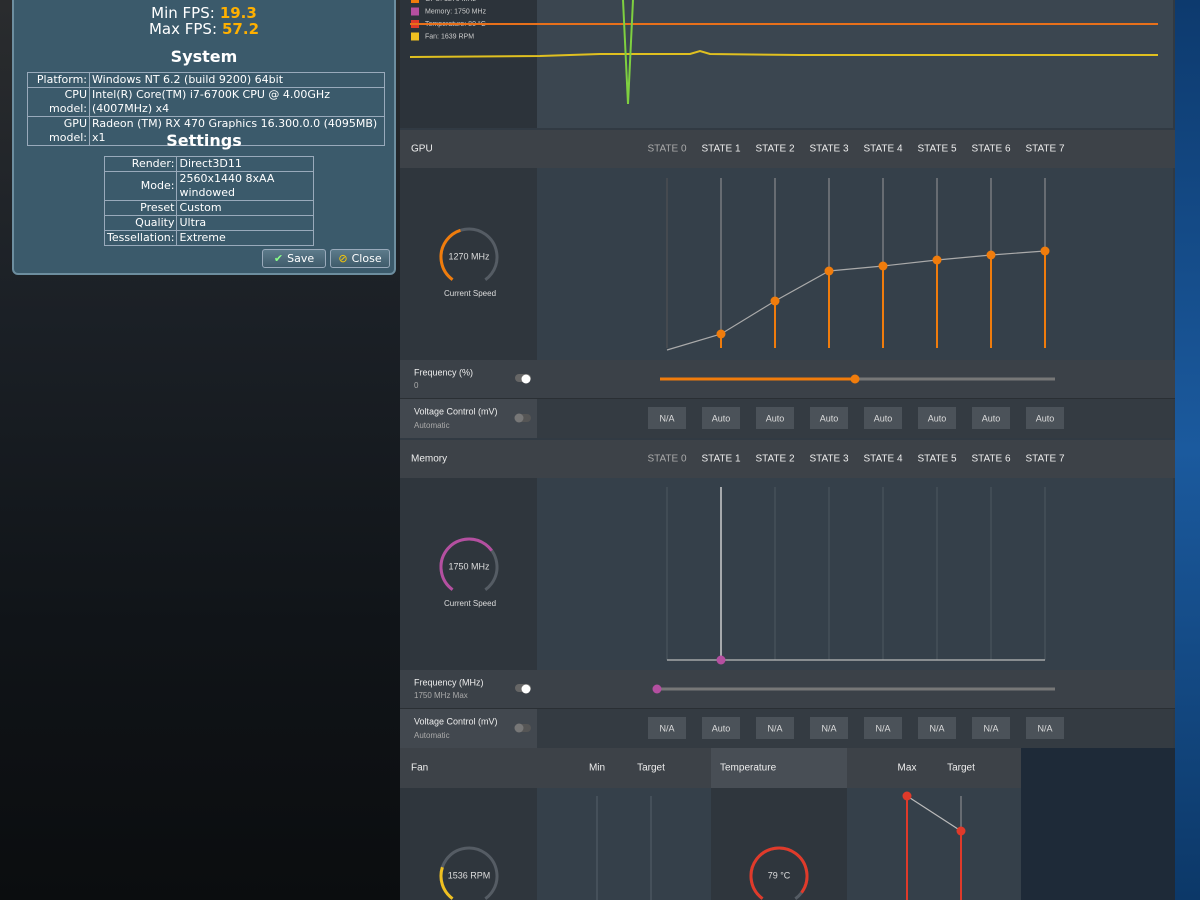 The height and width of the screenshot is (900, 1200). What do you see at coordinates (883, 459) in the screenshot?
I see `state-label: STATE 4` at bounding box center [883, 459].